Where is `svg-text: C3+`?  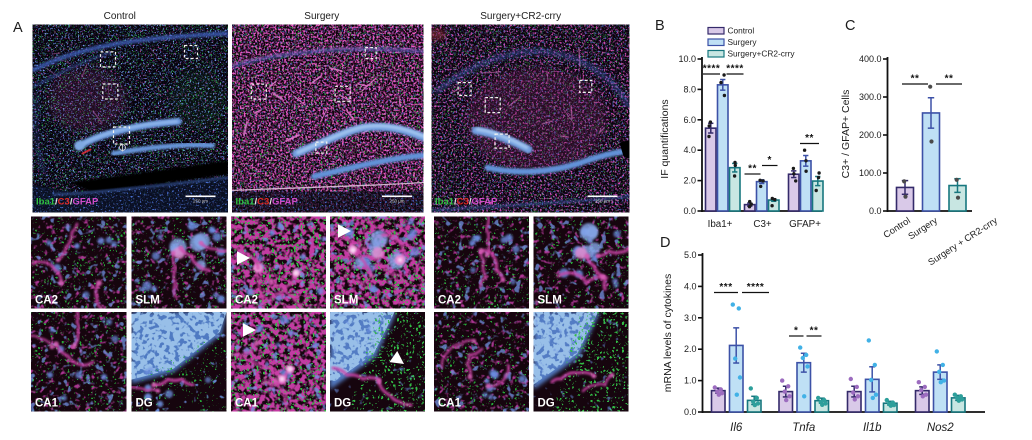
svg-text: C3+ is located at coordinates (762, 224).